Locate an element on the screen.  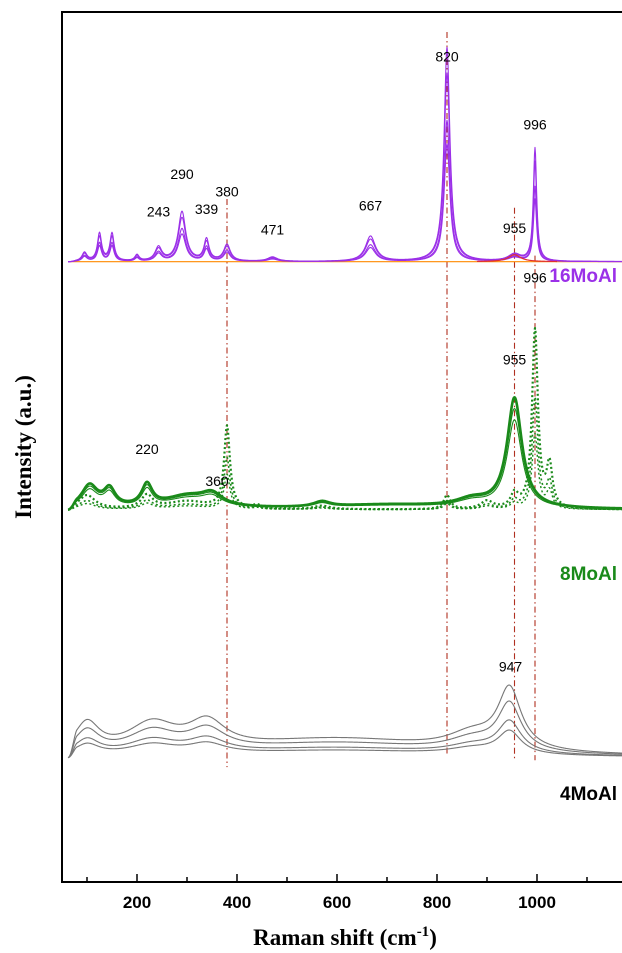
peak-label-8MoAl-955: 955 is located at coordinates (515, 359).